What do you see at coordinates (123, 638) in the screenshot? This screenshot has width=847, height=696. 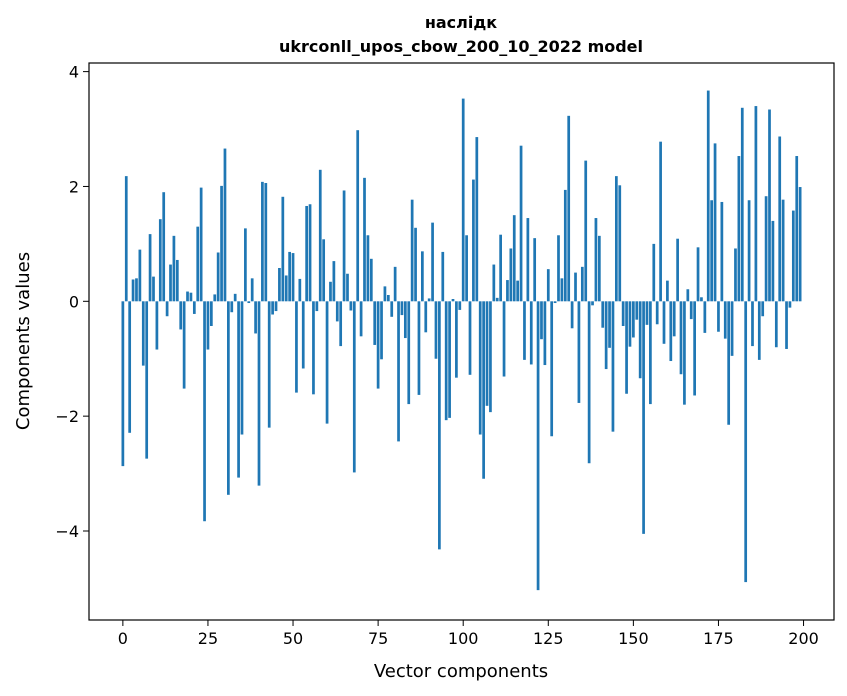 I see `x-tick-label: 0` at bounding box center [123, 638].